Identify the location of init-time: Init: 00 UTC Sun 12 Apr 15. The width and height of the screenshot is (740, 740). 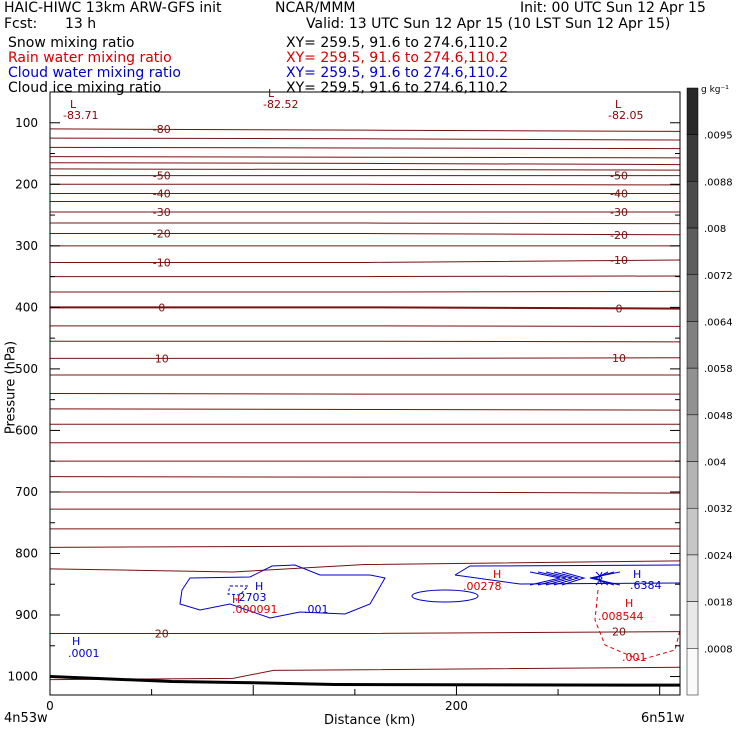
(613, 8).